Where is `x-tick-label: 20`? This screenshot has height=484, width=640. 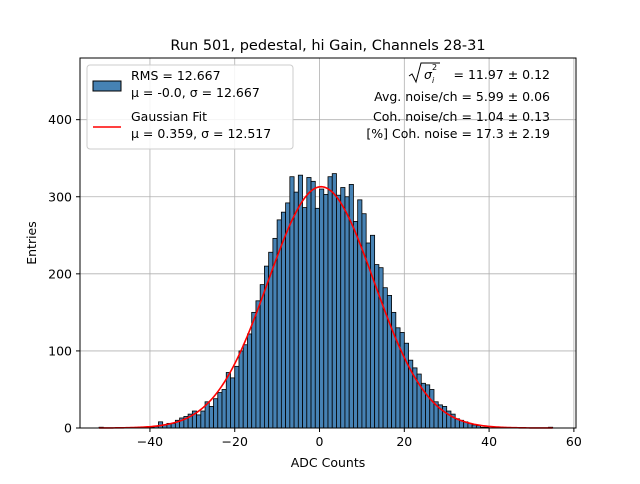 x-tick-label: 20 is located at coordinates (404, 441).